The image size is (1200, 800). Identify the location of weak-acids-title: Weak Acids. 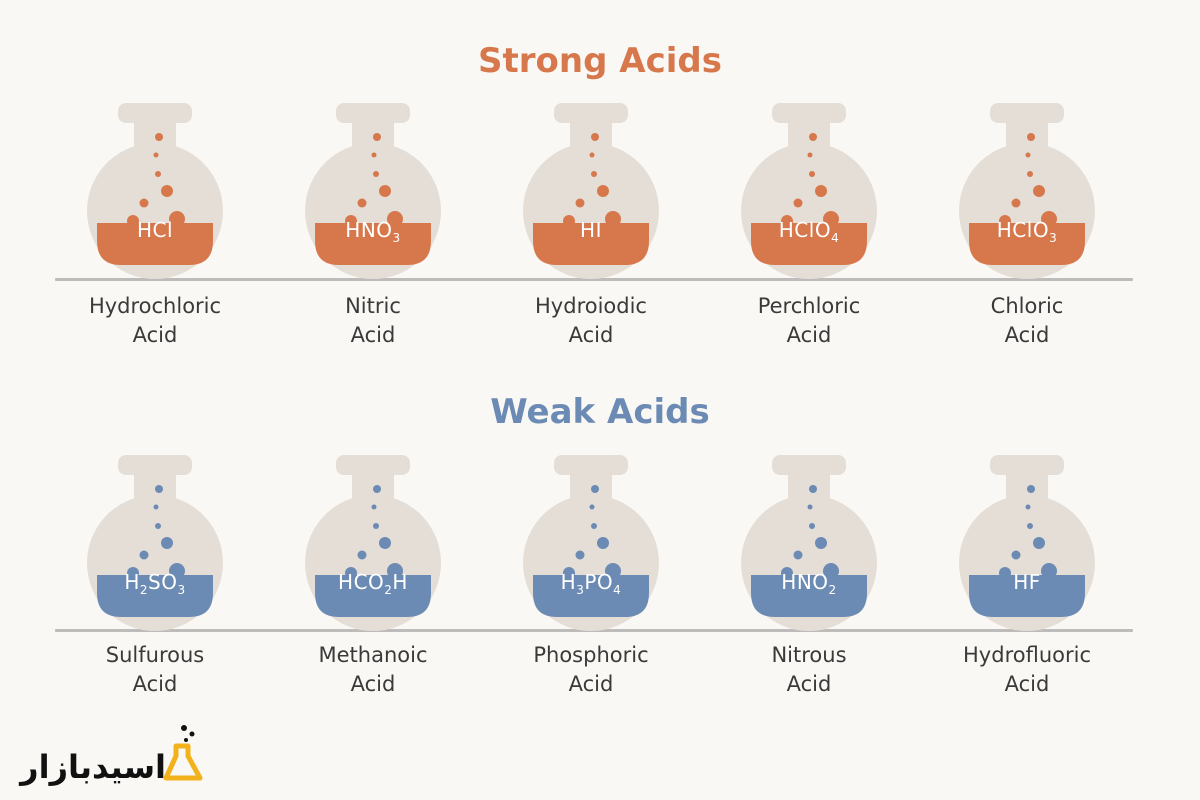
(600, 412).